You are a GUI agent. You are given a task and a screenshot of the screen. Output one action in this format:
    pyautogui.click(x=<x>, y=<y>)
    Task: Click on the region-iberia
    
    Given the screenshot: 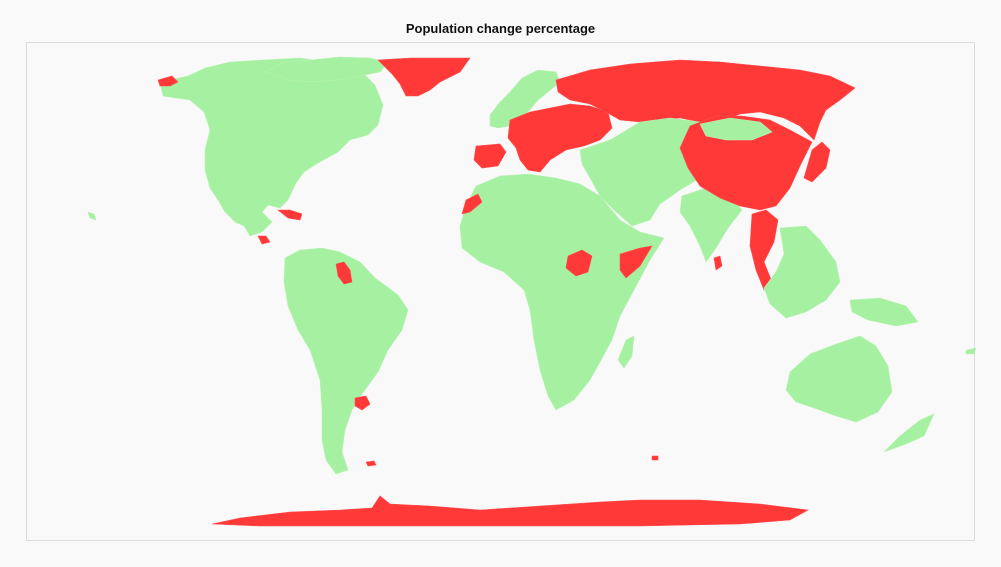 What is the action you would take?
    pyautogui.click(x=490, y=156)
    